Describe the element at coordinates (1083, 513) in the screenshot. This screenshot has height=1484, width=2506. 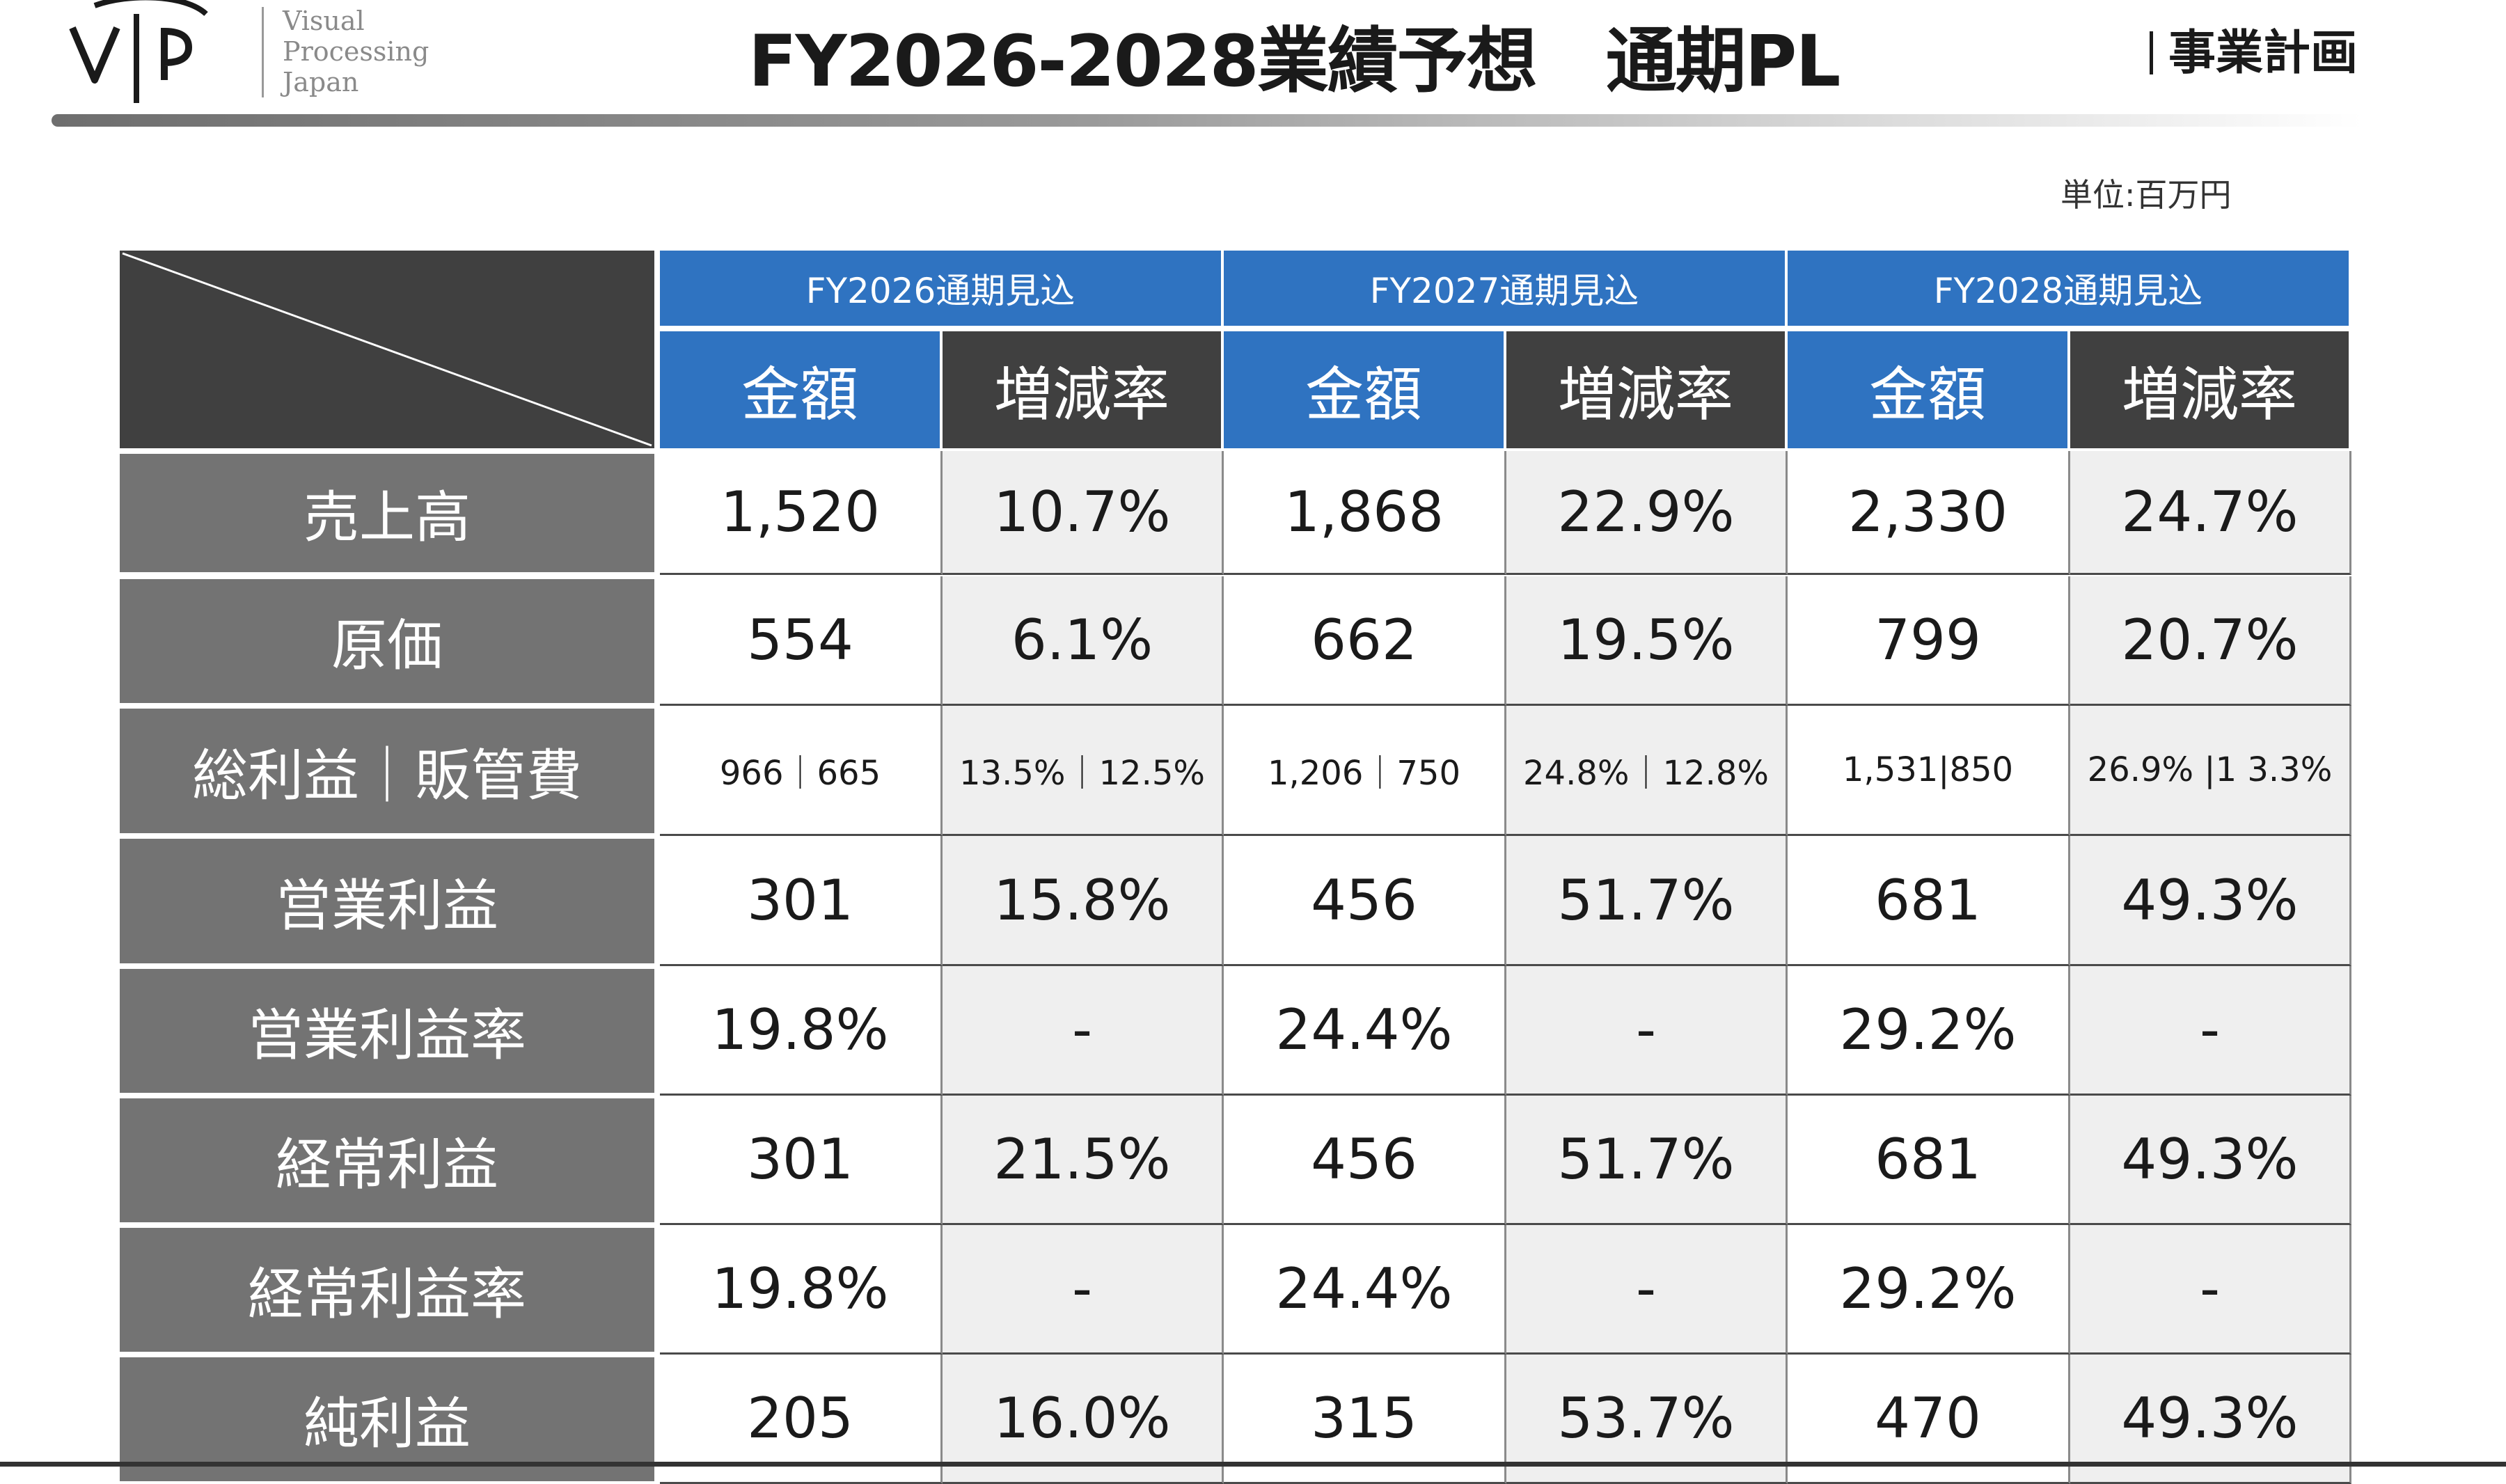
I see `change-rate-cell: 10.7%` at that location.